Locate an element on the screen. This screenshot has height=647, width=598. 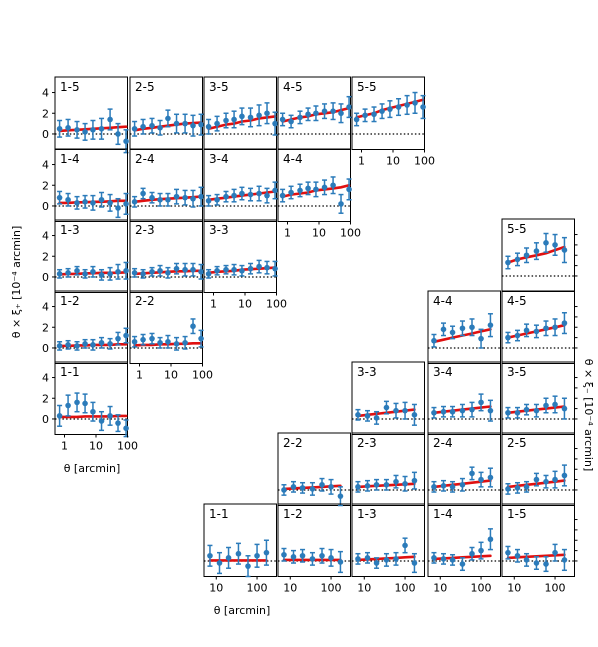
y-tick-label: 4 is located at coordinates (45, 165).